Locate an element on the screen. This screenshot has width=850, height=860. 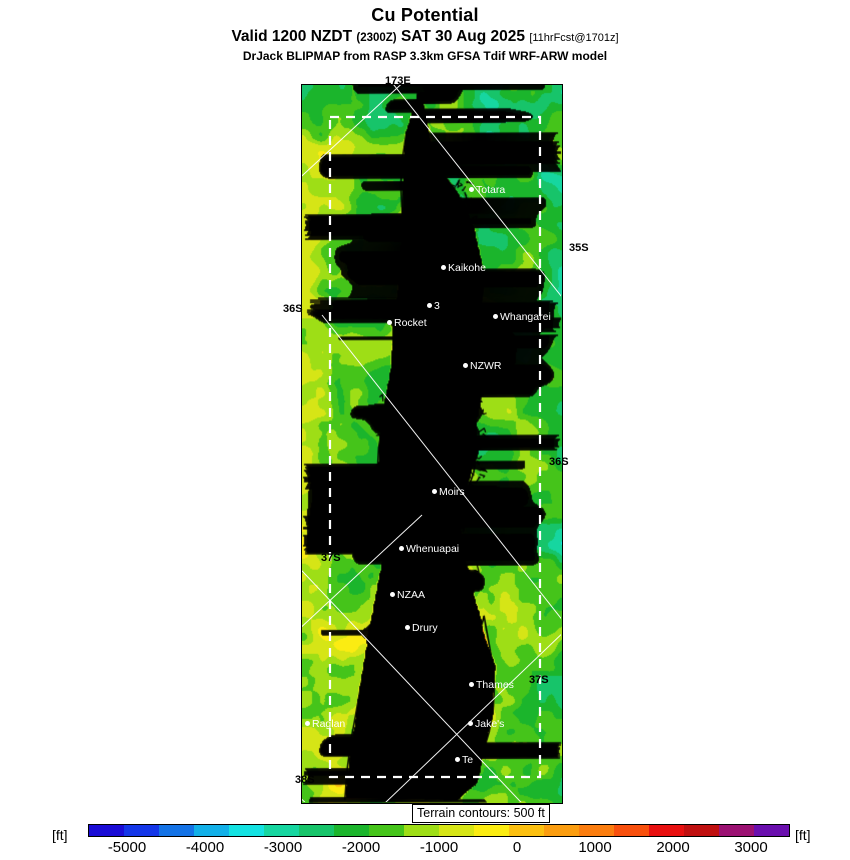
colorbar-tick-label: -2000 is located at coordinates (361, 847).